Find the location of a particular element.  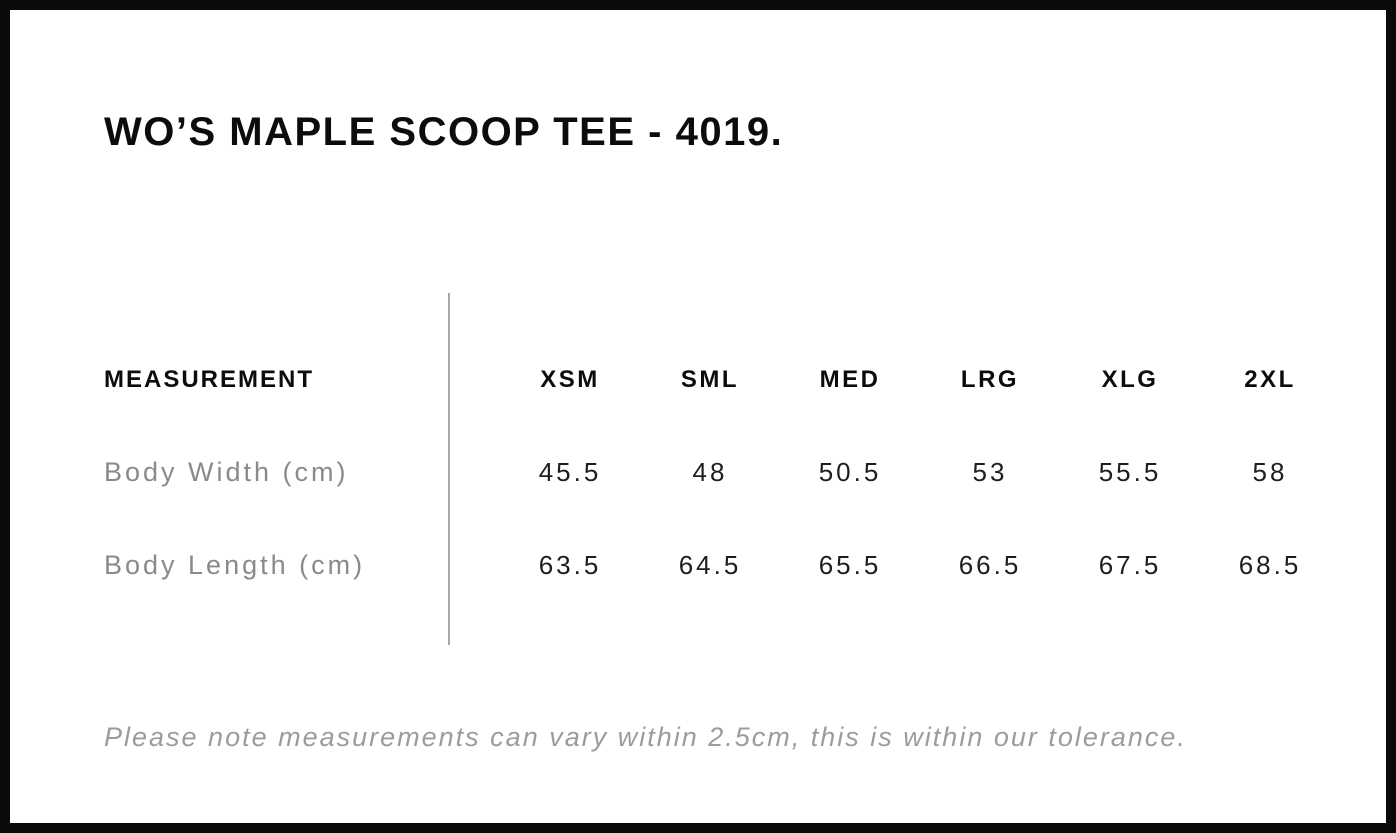

body-width-xsm: 45.5 is located at coordinates (570, 472).